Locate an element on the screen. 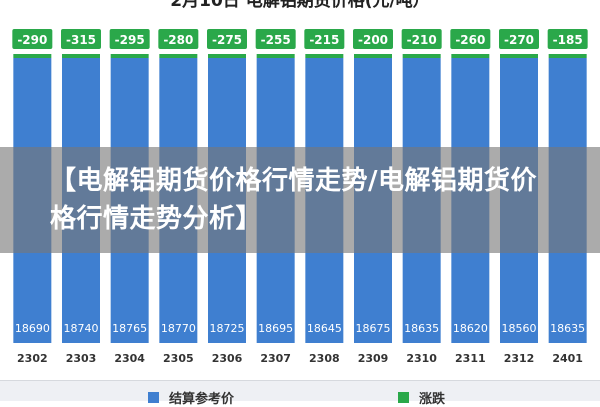 The width and height of the screenshot is (600, 407). settlement-value-label: 18740 is located at coordinates (81, 328).